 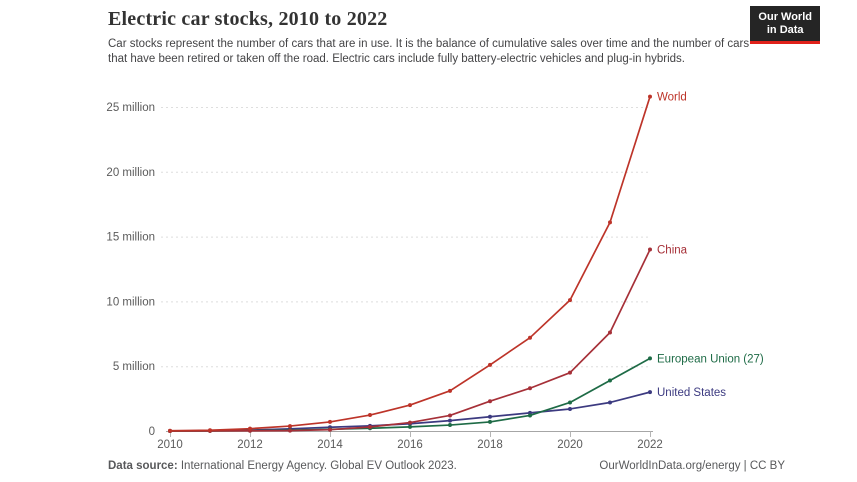 I want to click on y-tick-label: 25 million, so click(x=130, y=108).